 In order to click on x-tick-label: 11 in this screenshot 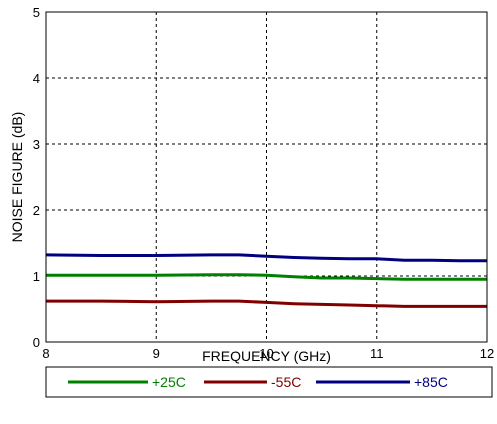, I will do `click(377, 353)`.